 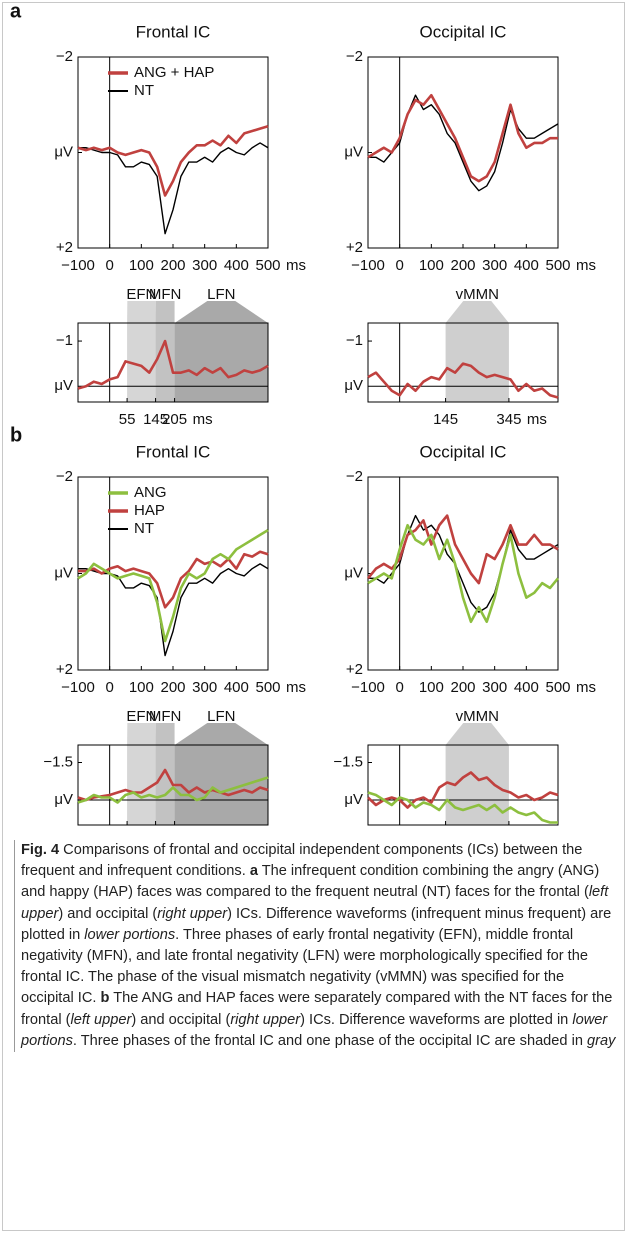 What do you see at coordinates (477, 716) in the screenshot?
I see `region-label: vMMN` at bounding box center [477, 716].